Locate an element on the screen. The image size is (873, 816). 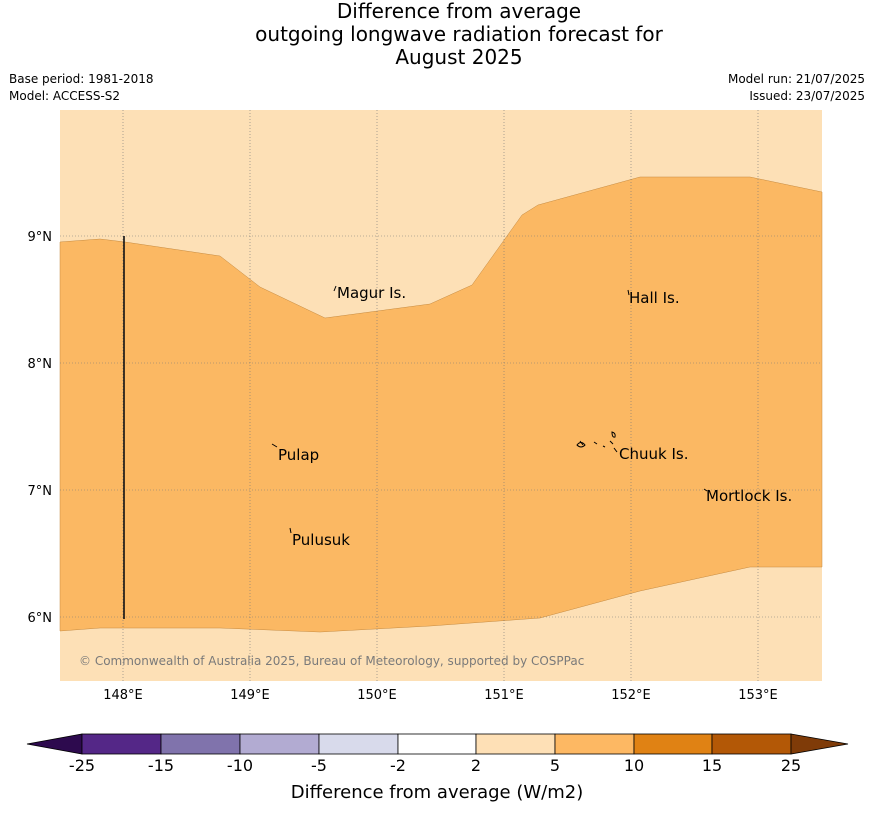
legend-tick-8: 10 is located at coordinates (634, 765).